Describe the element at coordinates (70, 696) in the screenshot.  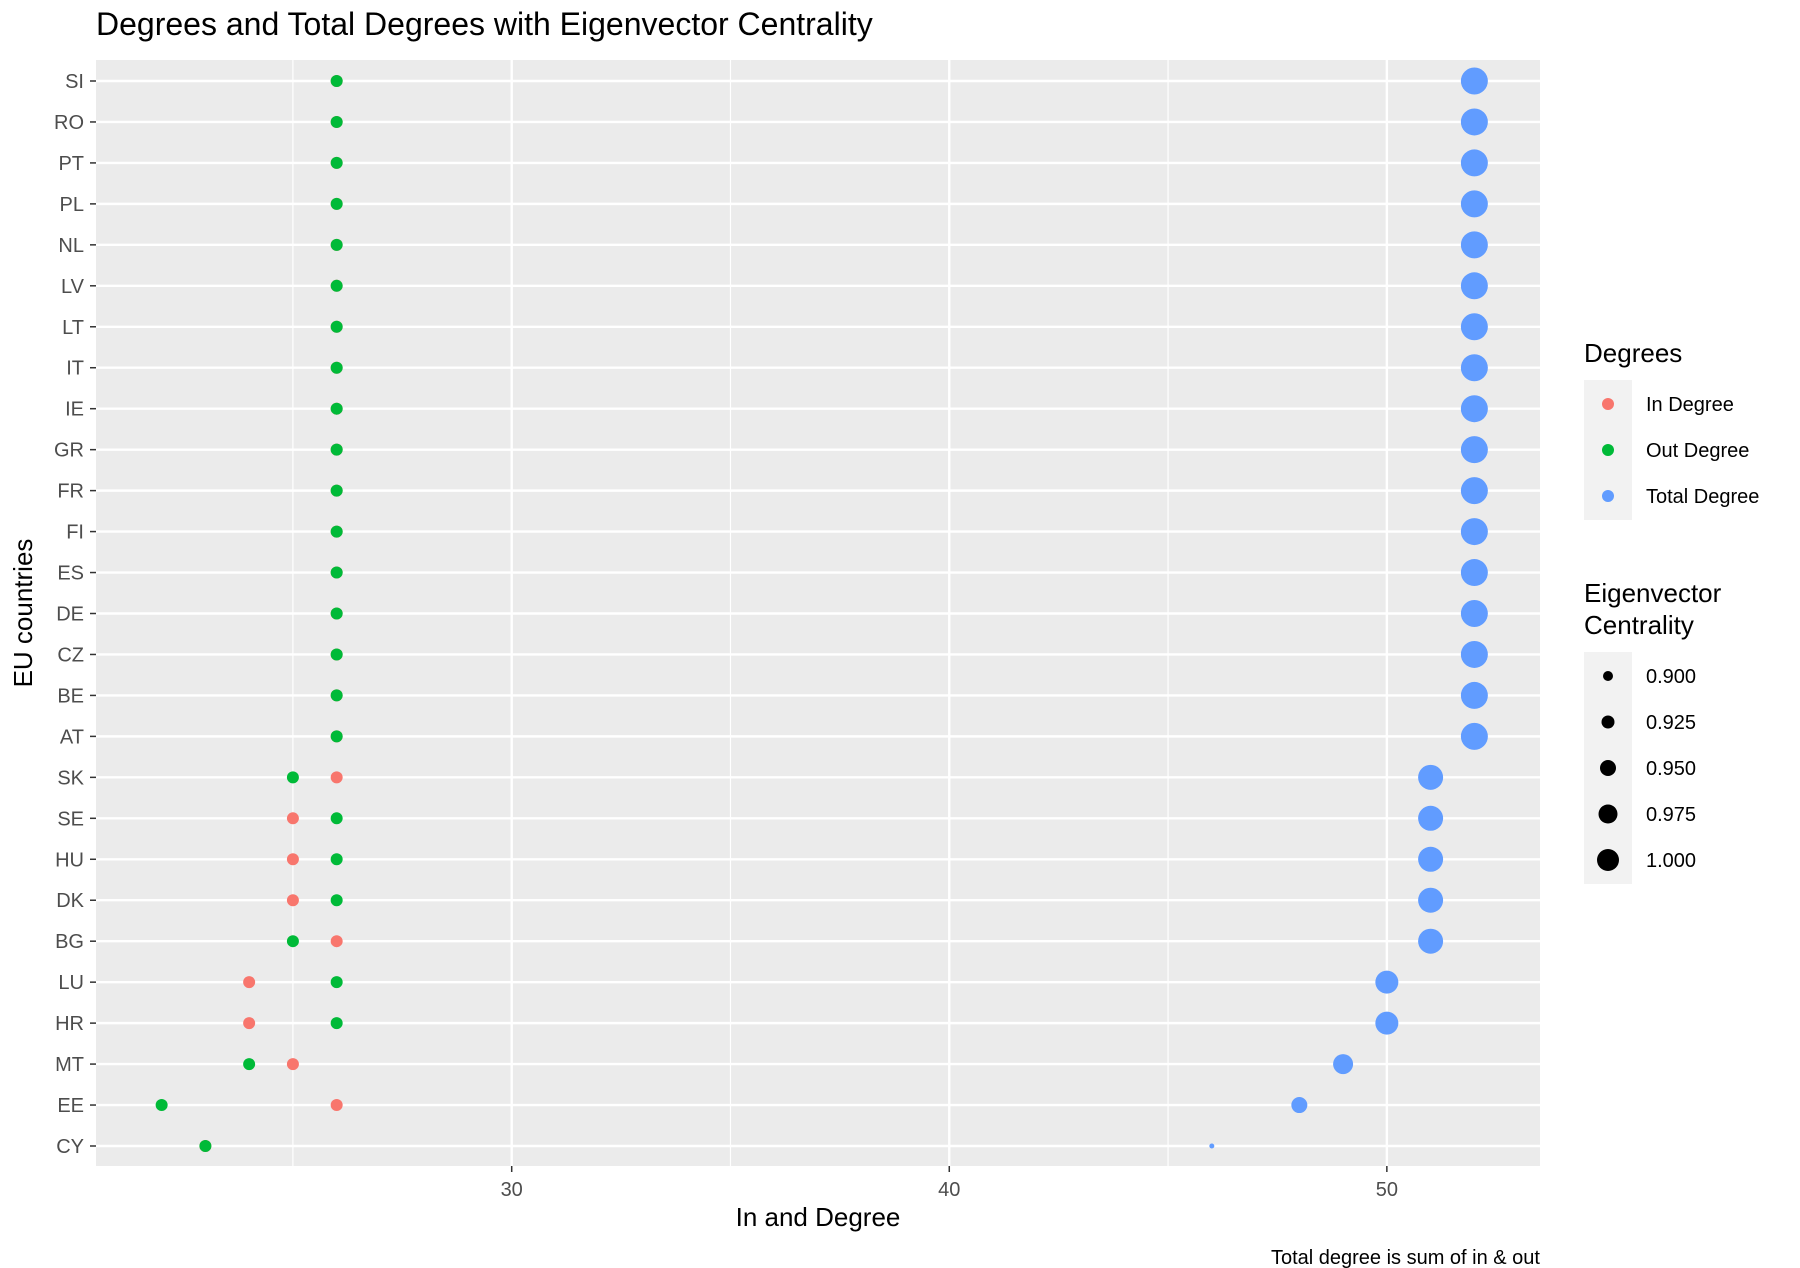
I see `y-tick-label-be: BE` at that location.